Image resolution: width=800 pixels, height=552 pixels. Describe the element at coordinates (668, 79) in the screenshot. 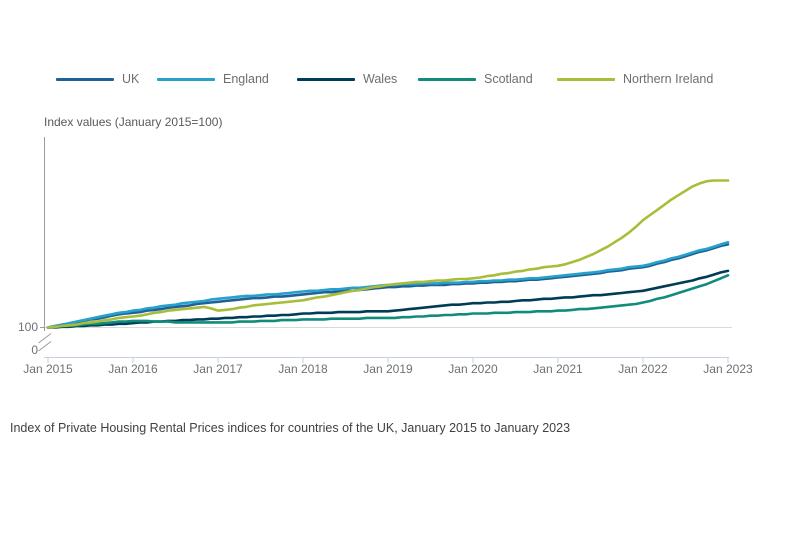

I see `legend-label-northern-ireland: Northern Ireland` at that location.